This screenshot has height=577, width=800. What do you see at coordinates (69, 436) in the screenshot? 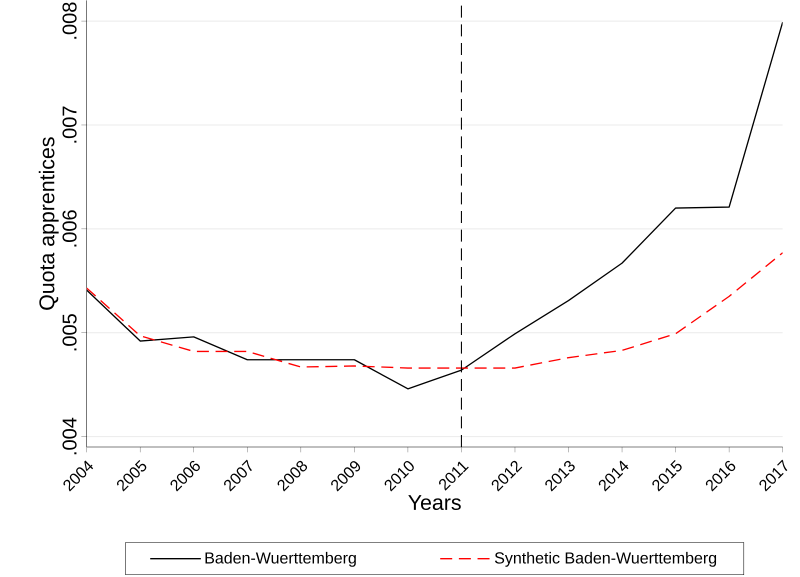
I see `y-tick-label: .004` at bounding box center [69, 436].